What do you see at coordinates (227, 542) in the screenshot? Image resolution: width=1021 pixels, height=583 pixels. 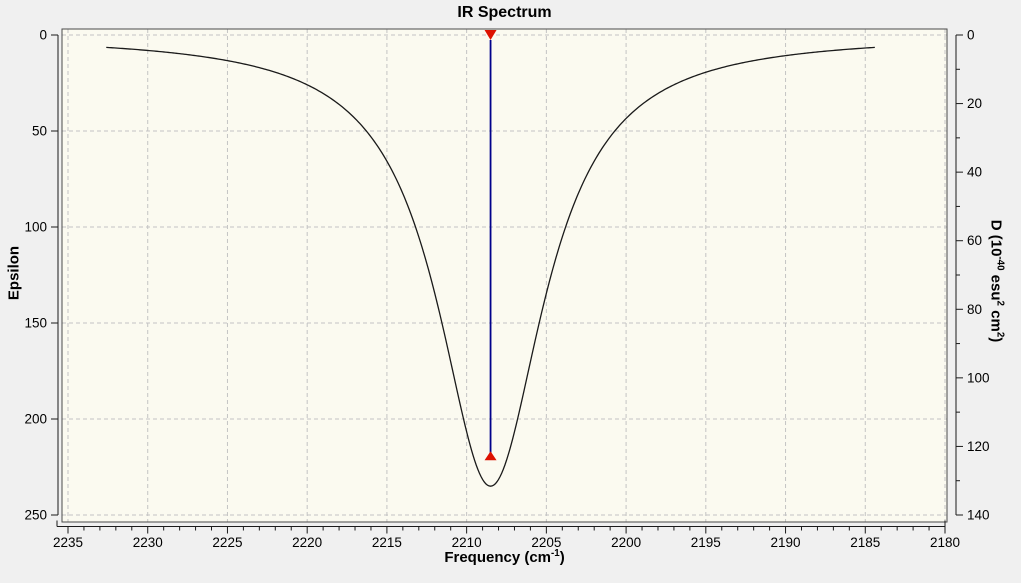 I see `x-tick-label: 2225` at bounding box center [227, 542].